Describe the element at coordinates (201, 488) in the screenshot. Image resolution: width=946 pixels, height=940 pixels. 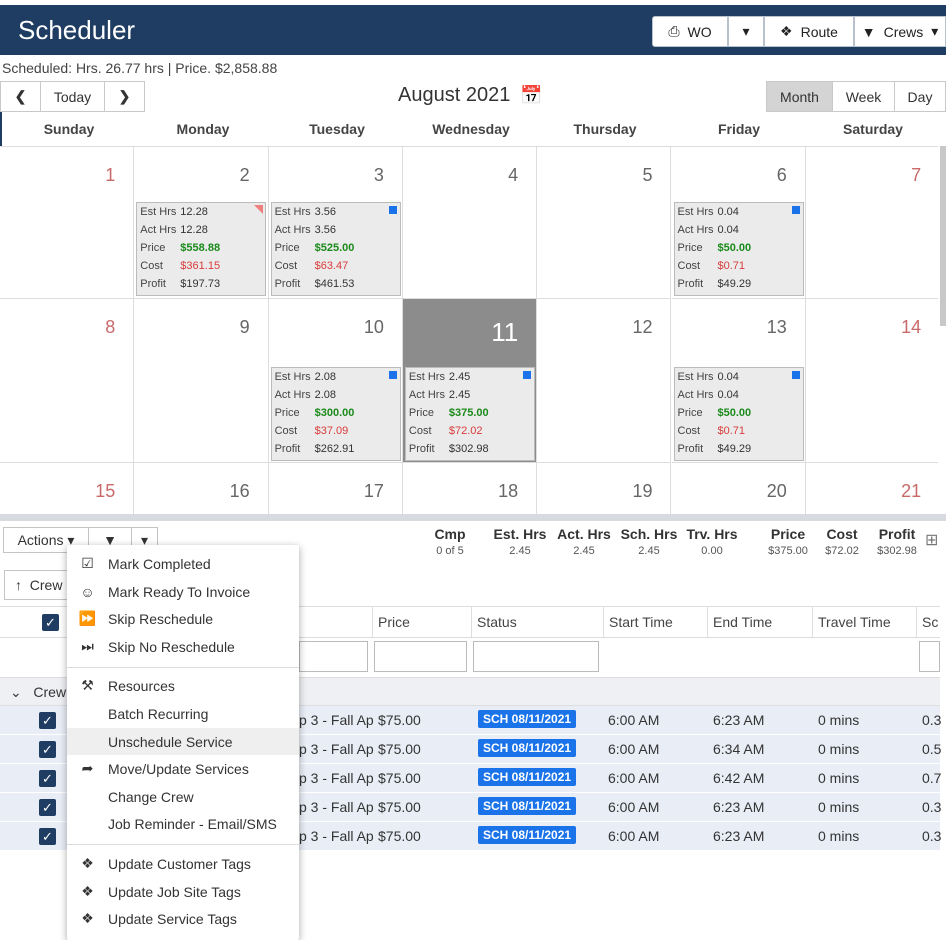
I see `day-cell: 16` at that location.